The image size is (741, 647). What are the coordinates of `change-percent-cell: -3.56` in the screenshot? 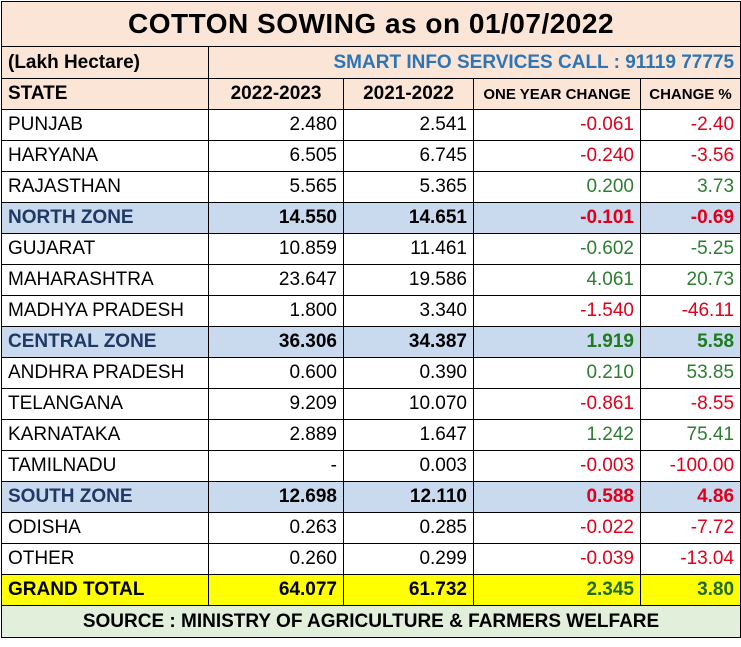 It's located at (690, 156).